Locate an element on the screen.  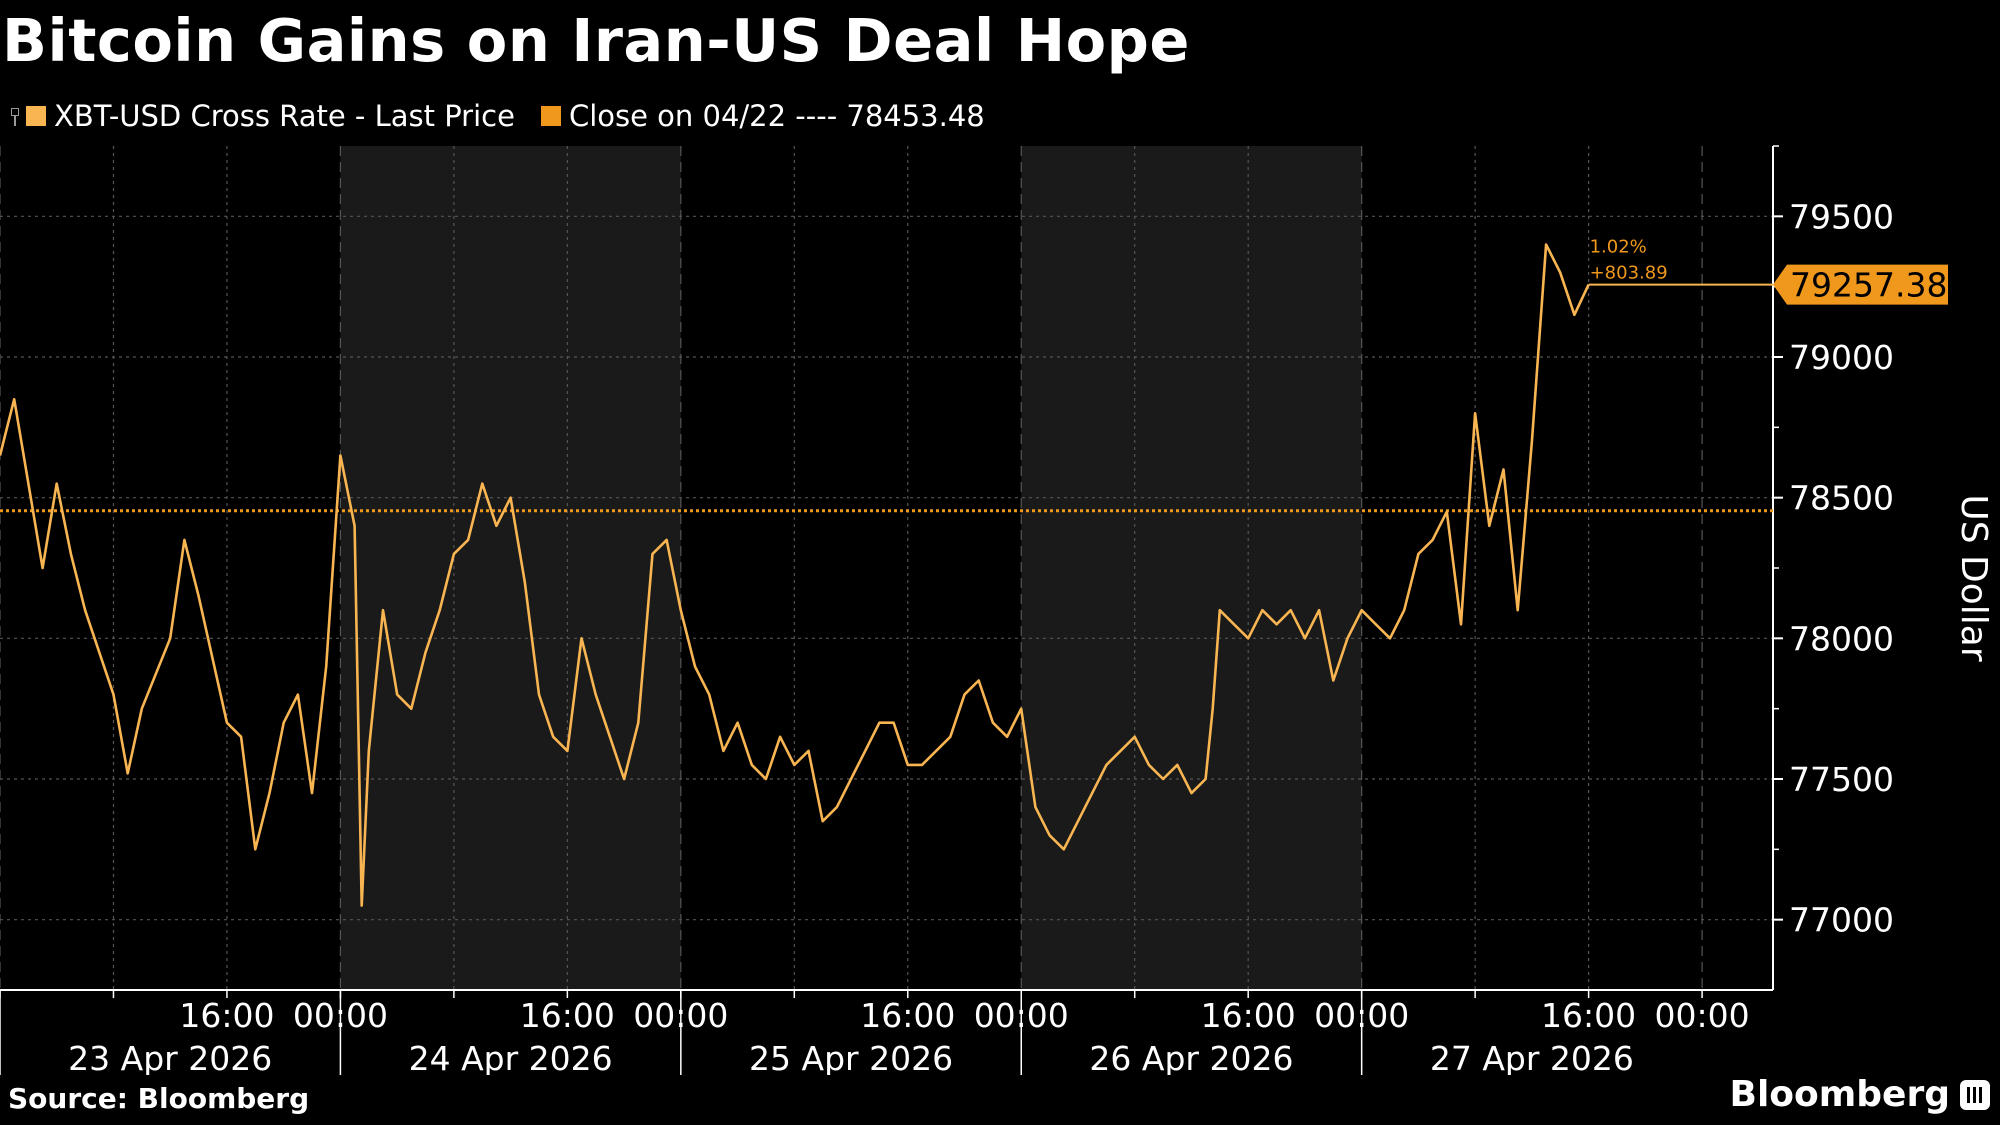
brand-logo: Bloomberg is located at coordinates (1860, 1094).